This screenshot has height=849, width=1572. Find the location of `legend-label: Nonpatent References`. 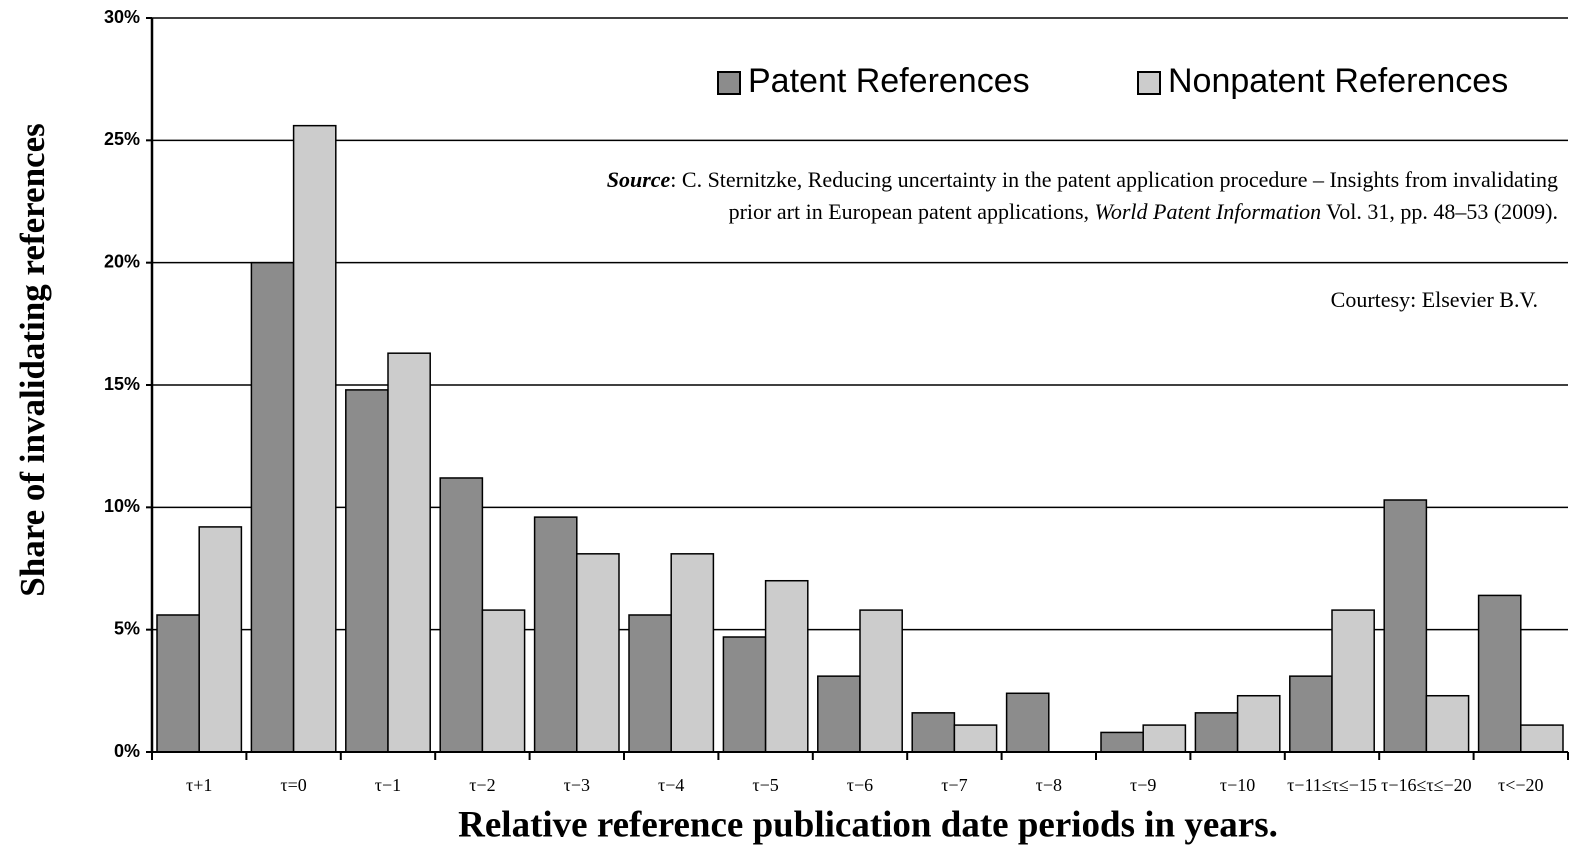

legend-label: Nonpatent References is located at coordinates (1338, 81).